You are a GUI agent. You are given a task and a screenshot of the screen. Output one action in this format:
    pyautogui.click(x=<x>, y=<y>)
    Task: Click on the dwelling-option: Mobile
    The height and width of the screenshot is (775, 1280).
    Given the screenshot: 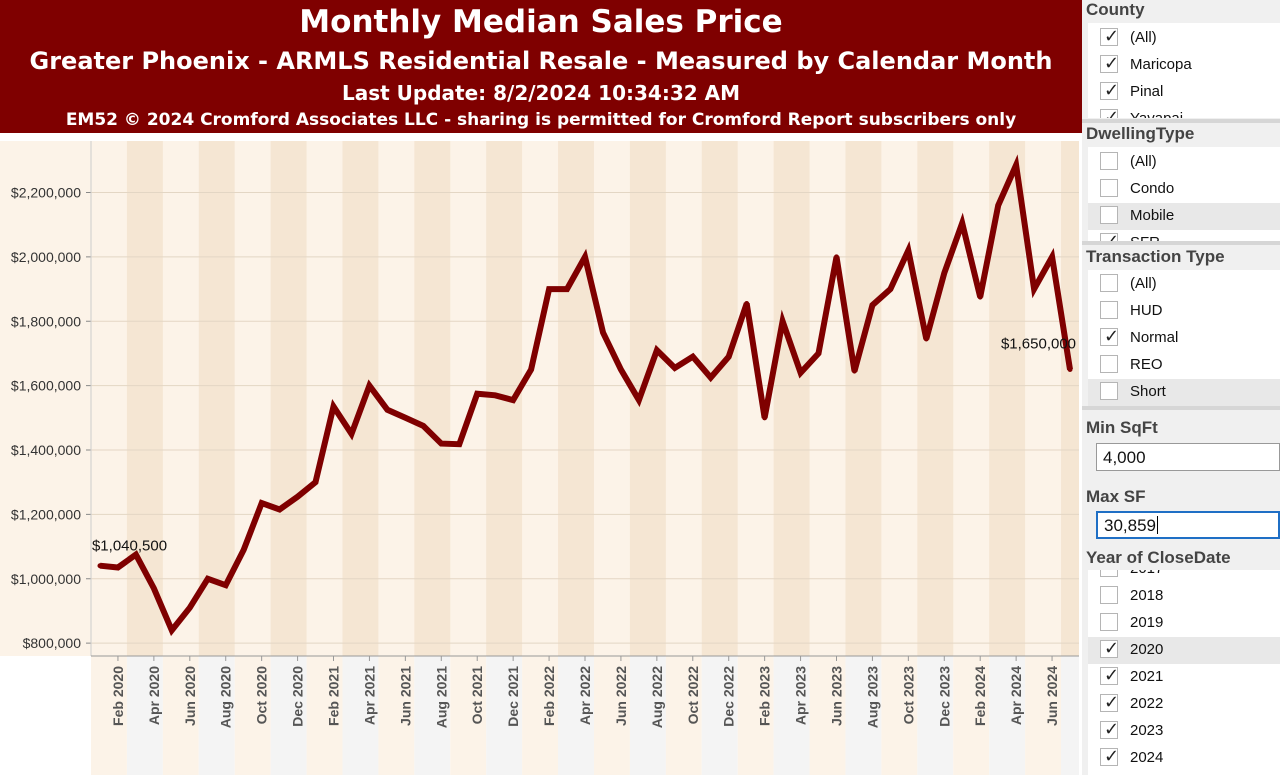 What is the action you would take?
    pyautogui.click(x=1184, y=216)
    